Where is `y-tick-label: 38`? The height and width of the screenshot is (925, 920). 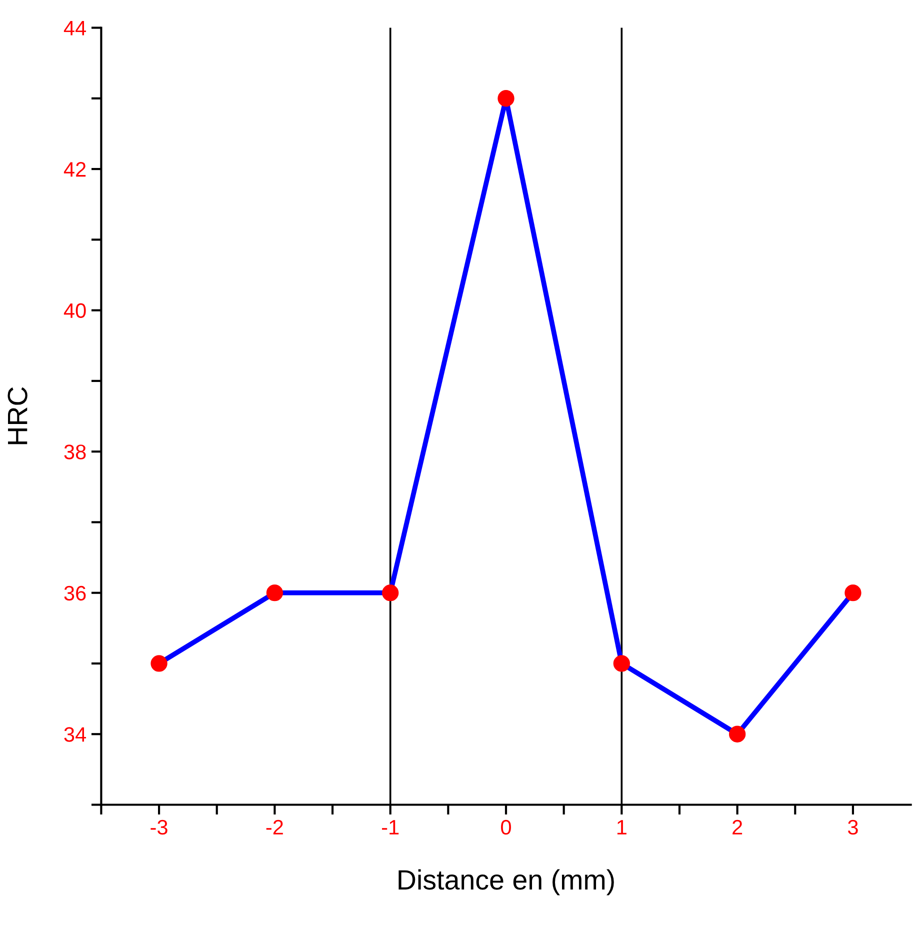 y-tick-label: 38 is located at coordinates (75, 452).